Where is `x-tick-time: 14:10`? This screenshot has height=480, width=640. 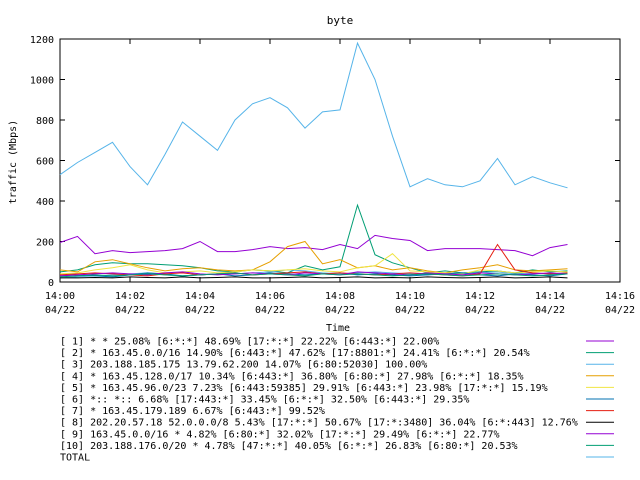 x-tick-time: 14:10 is located at coordinates (410, 296).